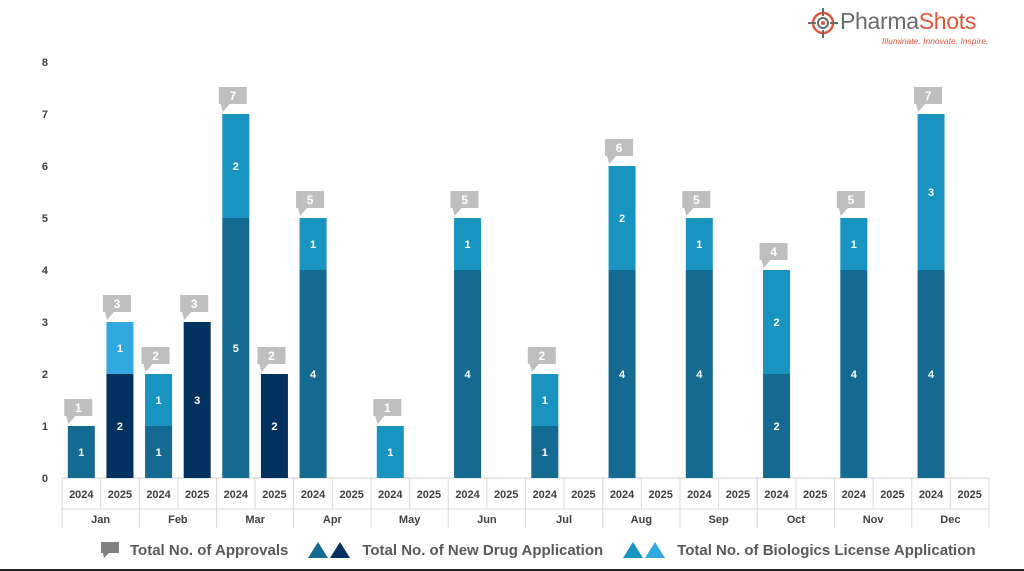  Describe the element at coordinates (45, 271) in the screenshot. I see `y-tick-label: 4` at that location.